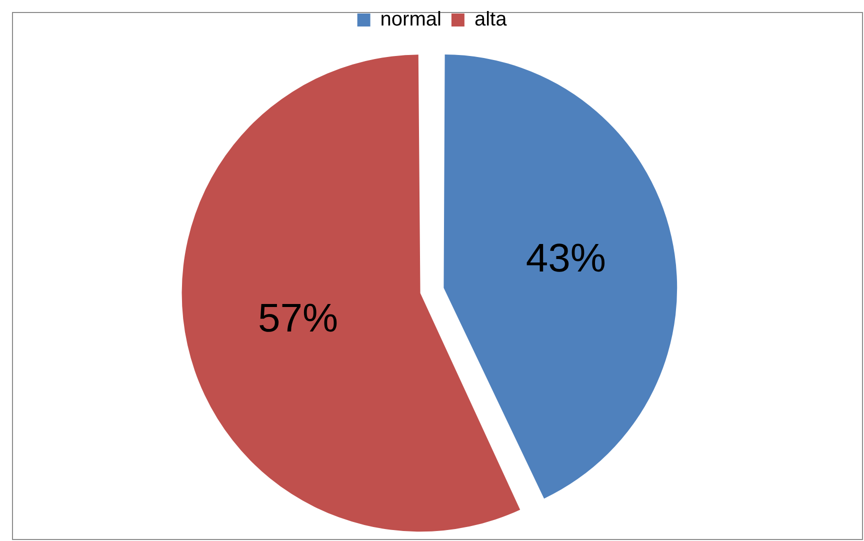 The width and height of the screenshot is (864, 541). I want to click on legend-label: normal, so click(411, 19).